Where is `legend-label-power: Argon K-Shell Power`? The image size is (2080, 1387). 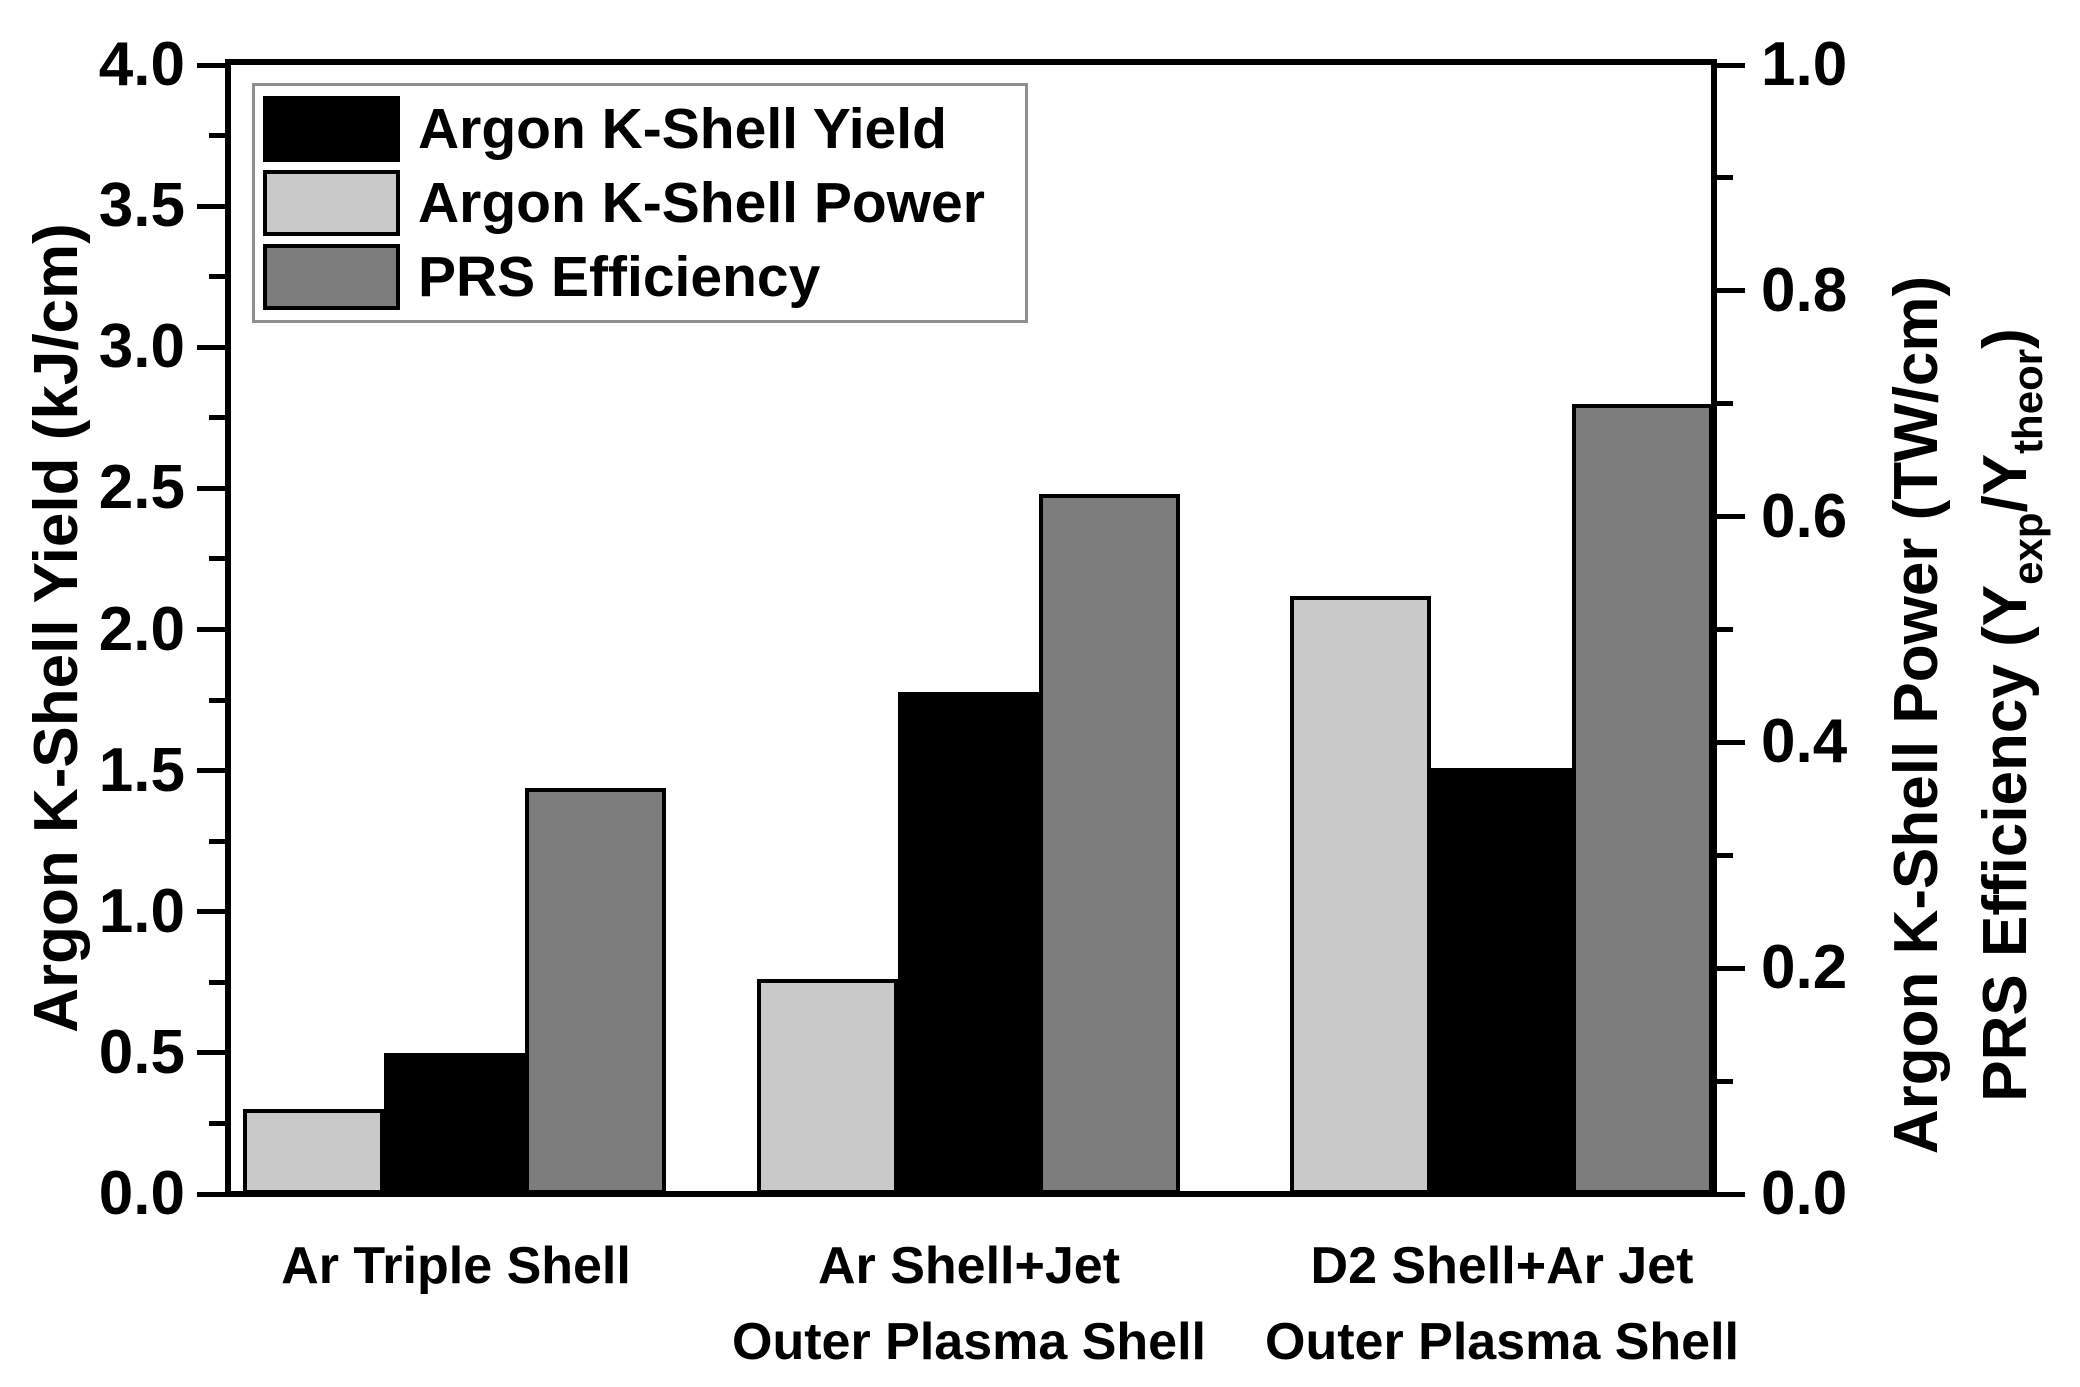 legend-label-power: Argon K-Shell Power is located at coordinates (701, 202).